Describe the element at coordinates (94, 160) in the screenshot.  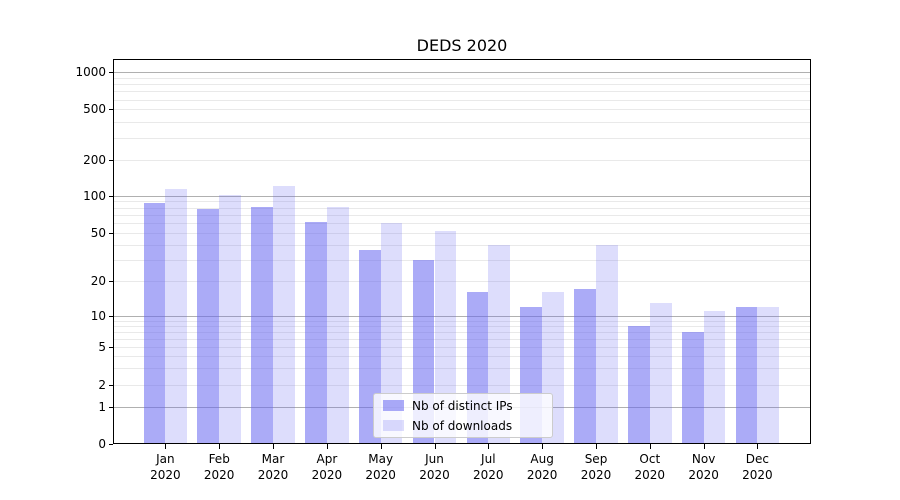
I see `y-tick-label: 200` at that location.